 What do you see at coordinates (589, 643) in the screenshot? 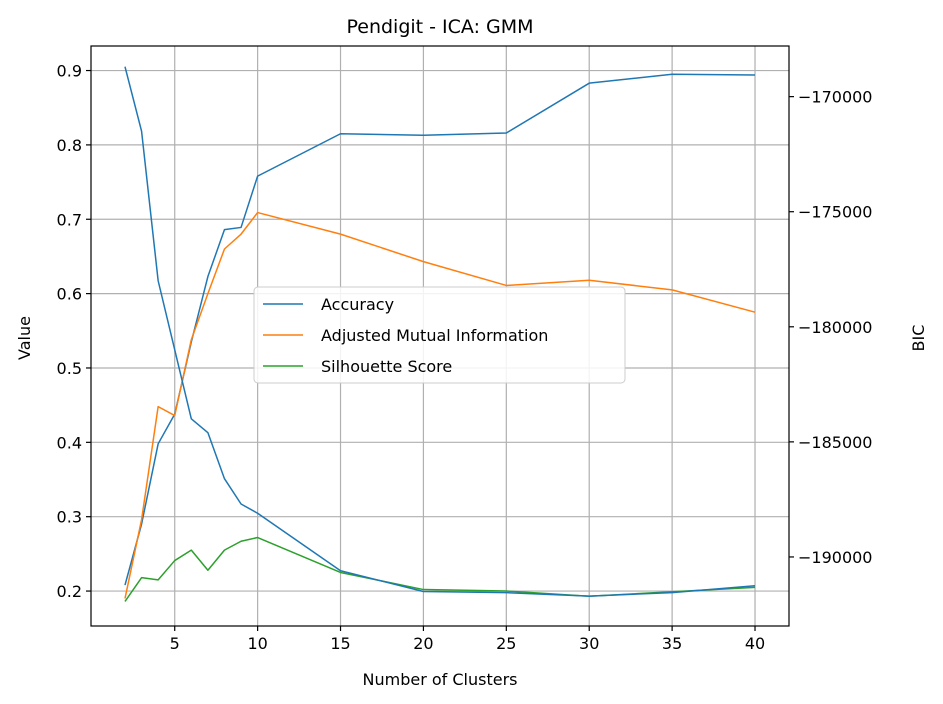
I see `x-tick-label: 30` at bounding box center [589, 643].